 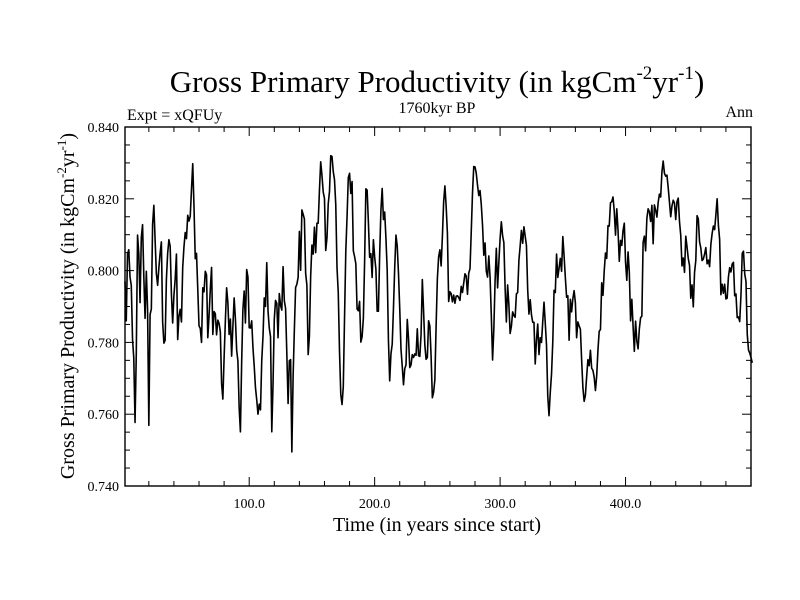 What do you see at coordinates (626, 504) in the screenshot?
I see `x-tick-label: 400.0` at bounding box center [626, 504].